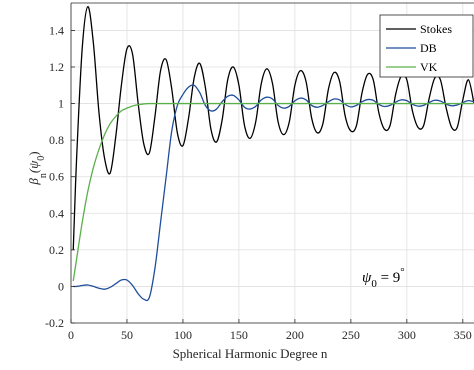  I want to click on y-axis-label: βn(ψ0), so click(37, 168).